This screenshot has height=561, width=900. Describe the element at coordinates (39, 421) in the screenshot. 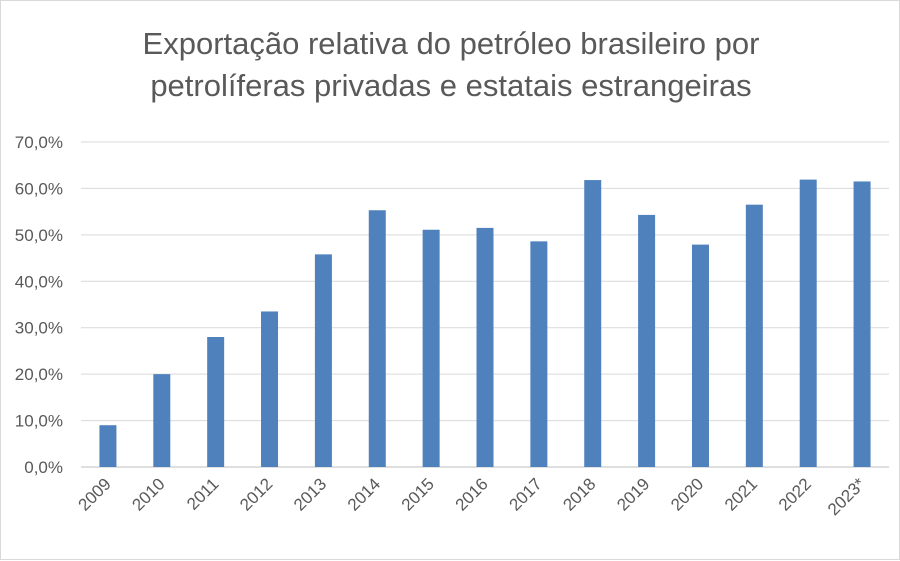

I see `y-tick-label: 10,0%` at that location.